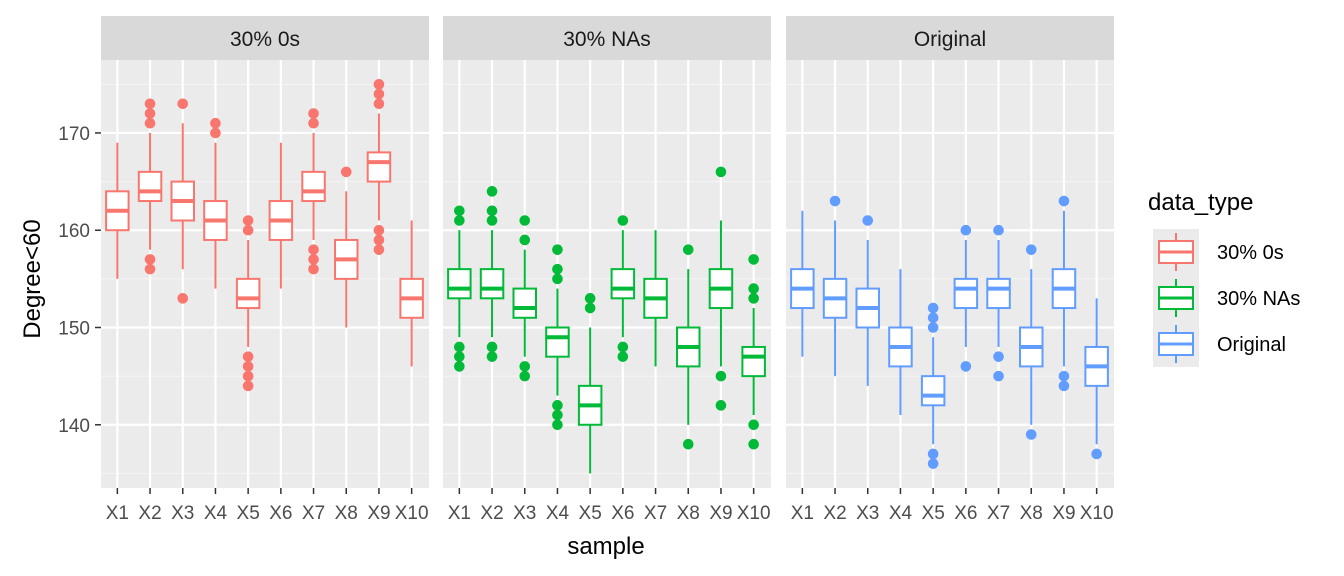 The width and height of the screenshot is (1344, 576). What do you see at coordinates (1250, 253) in the screenshot?
I see `legend-label: 30% 0s` at bounding box center [1250, 253].